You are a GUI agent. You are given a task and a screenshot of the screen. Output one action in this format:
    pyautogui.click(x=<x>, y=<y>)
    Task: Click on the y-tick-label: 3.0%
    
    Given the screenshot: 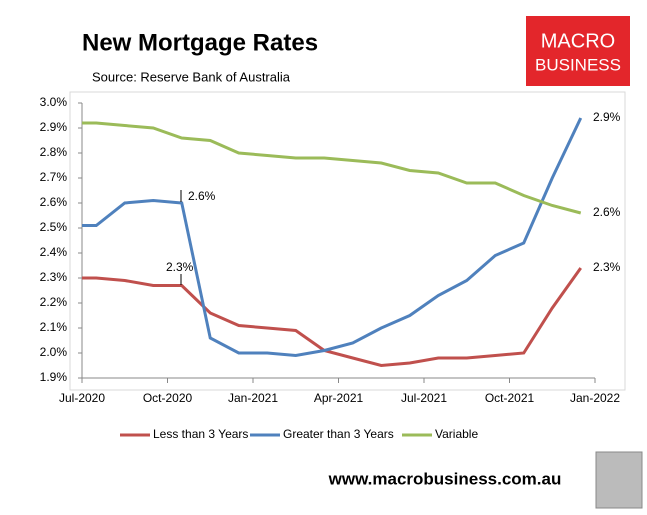 What is the action you would take?
    pyautogui.click(x=54, y=102)
    